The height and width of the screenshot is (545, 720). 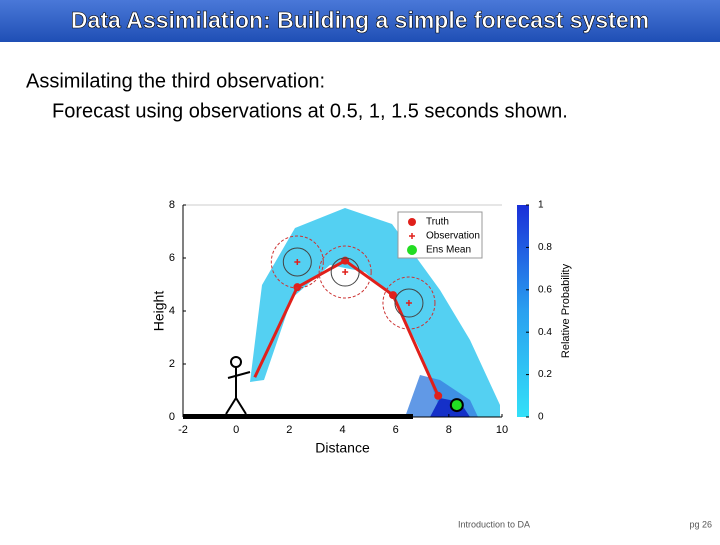 I want to click on x-tick-label: 6, so click(x=396, y=430).